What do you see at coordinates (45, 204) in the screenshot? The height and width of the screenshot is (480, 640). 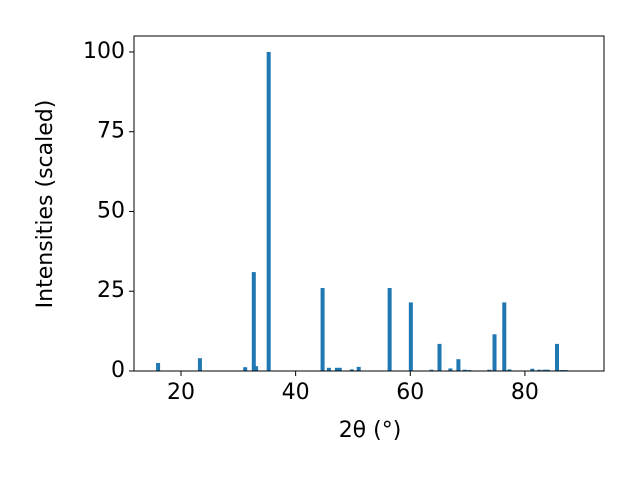 I see `y-axis-label: Intensities (scaled)` at bounding box center [45, 204].